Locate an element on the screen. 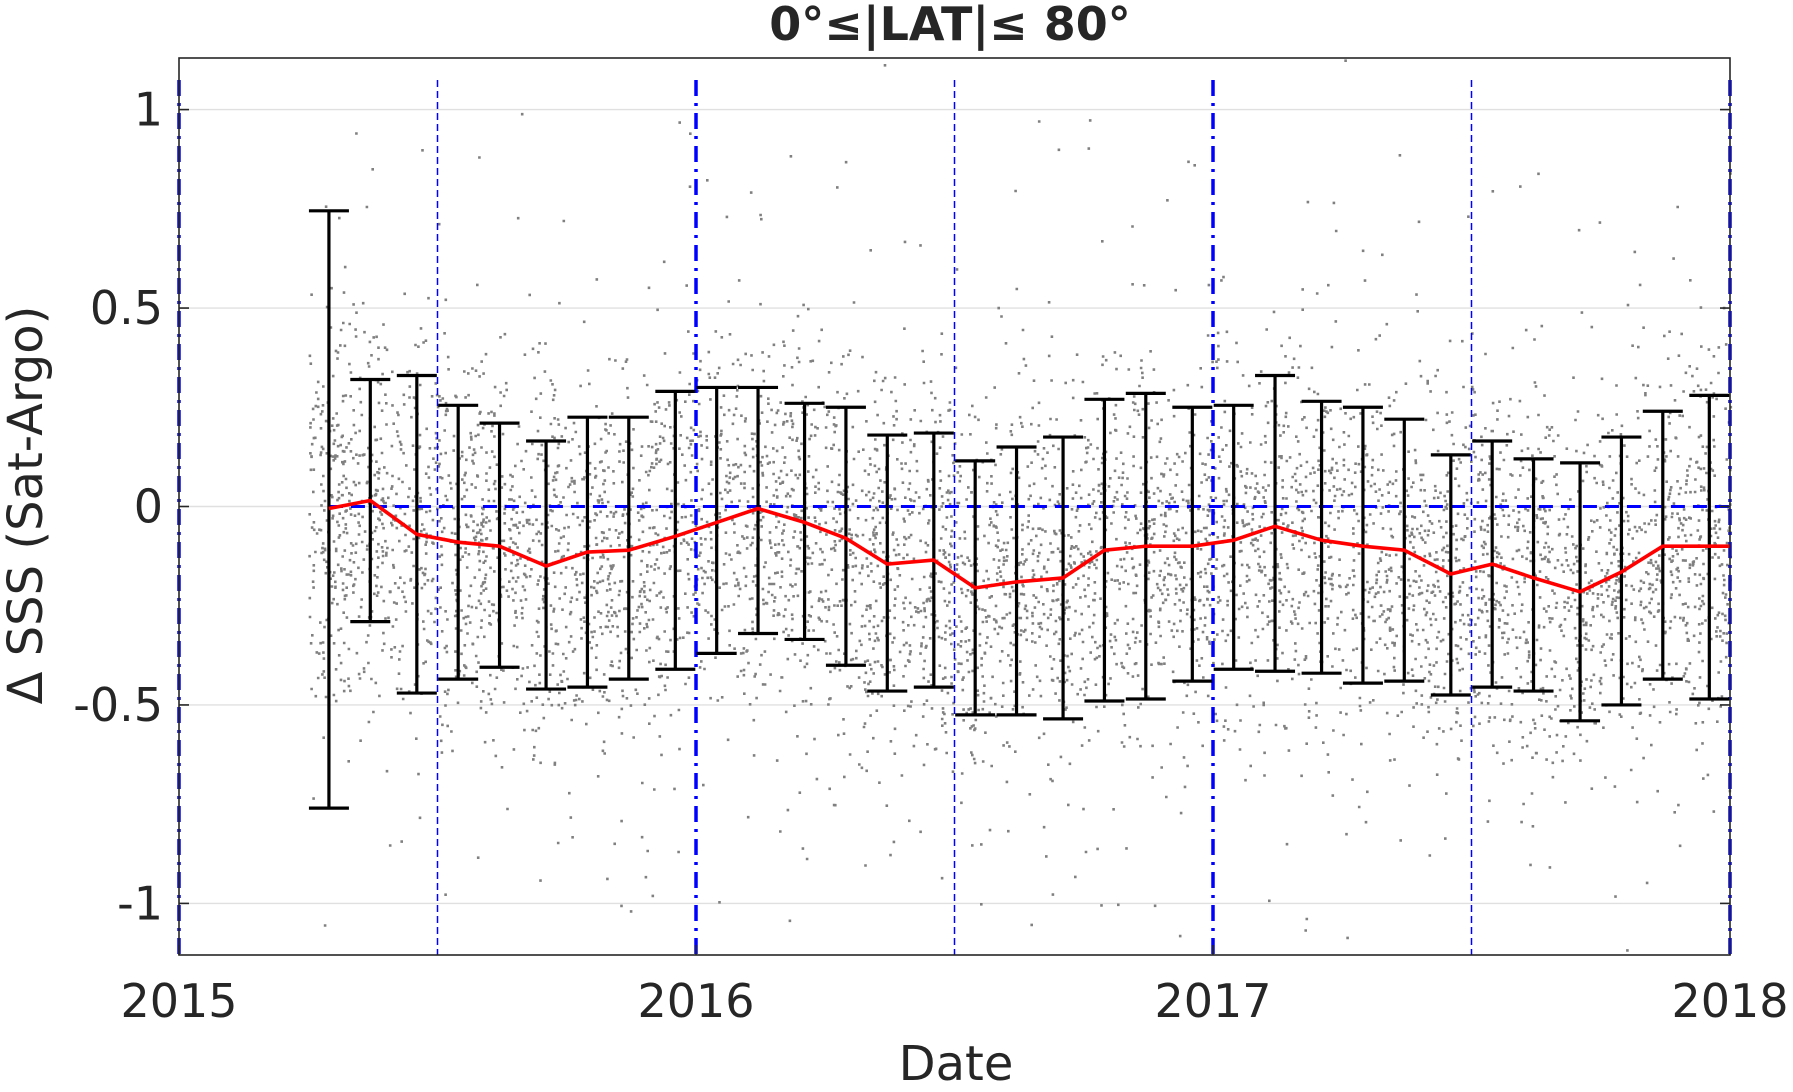 Image resolution: width=1793 pixels, height=1092 pixels. chart-title: 0°≤|LAT|≤ 80° is located at coordinates (949, 26).